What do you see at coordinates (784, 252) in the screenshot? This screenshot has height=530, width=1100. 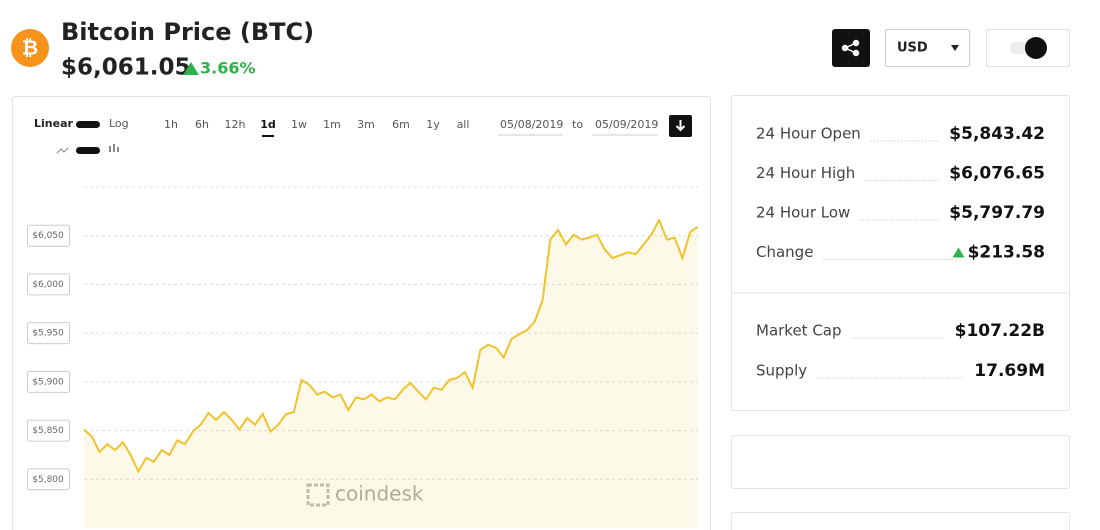 I see `stat-label: Change` at bounding box center [784, 252].